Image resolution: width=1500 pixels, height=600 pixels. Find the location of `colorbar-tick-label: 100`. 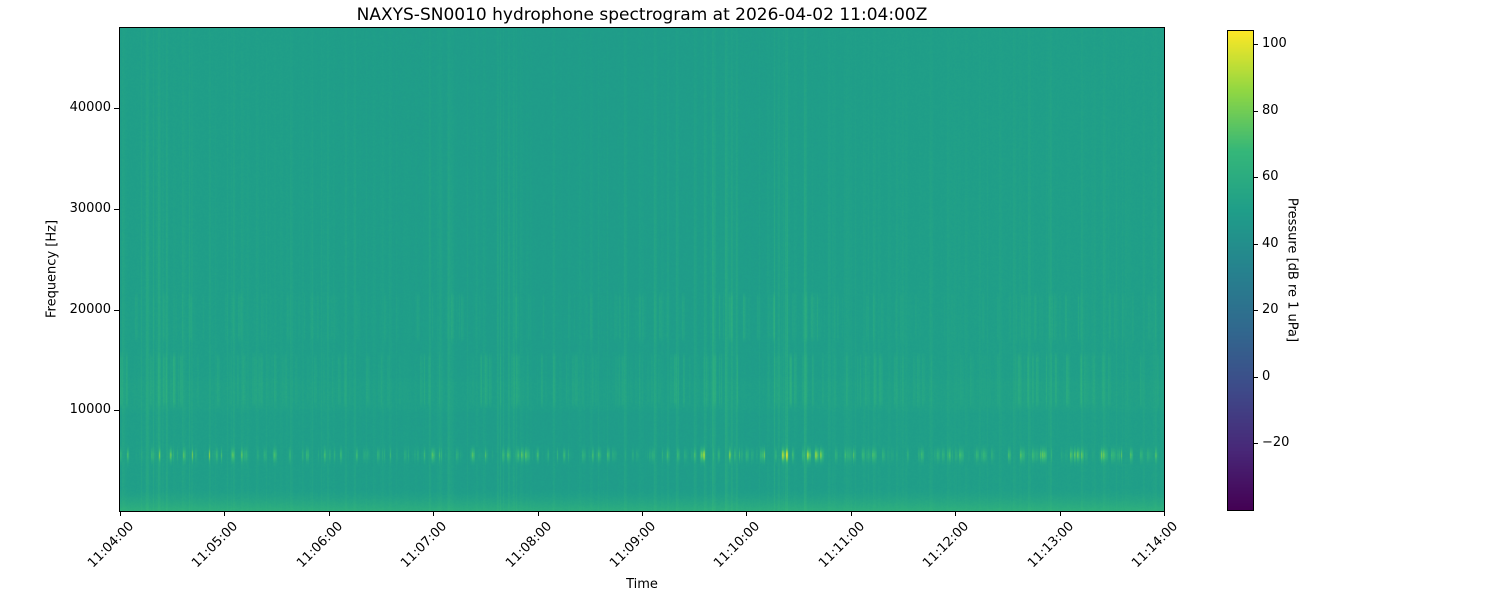

colorbar-tick-label: 100 is located at coordinates (1274, 43).